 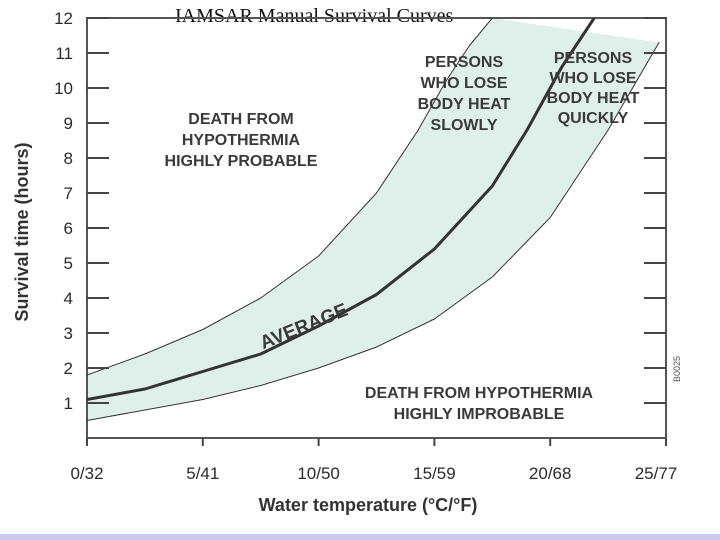 I want to click on x-tick-label: 0/32, so click(x=86, y=473).